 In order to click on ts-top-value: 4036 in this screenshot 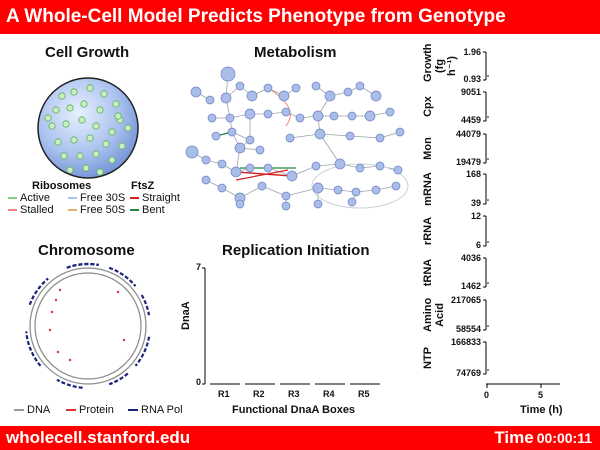, I will do `click(470, 258)`.